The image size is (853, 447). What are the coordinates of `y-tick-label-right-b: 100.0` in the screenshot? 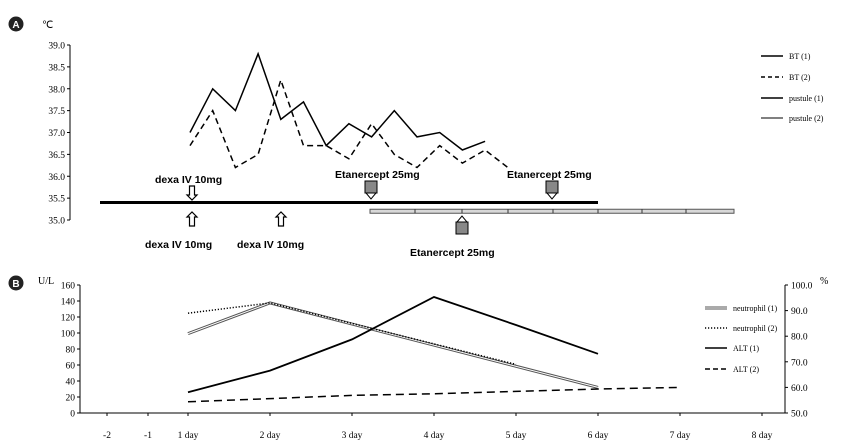 It's located at (802, 287).